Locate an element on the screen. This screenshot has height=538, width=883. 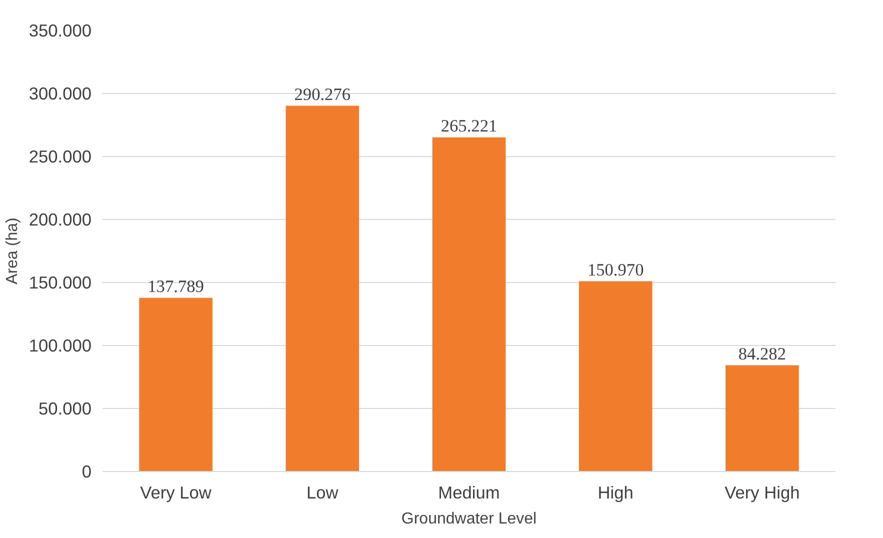
x-tick-label: Very Low is located at coordinates (176, 492).